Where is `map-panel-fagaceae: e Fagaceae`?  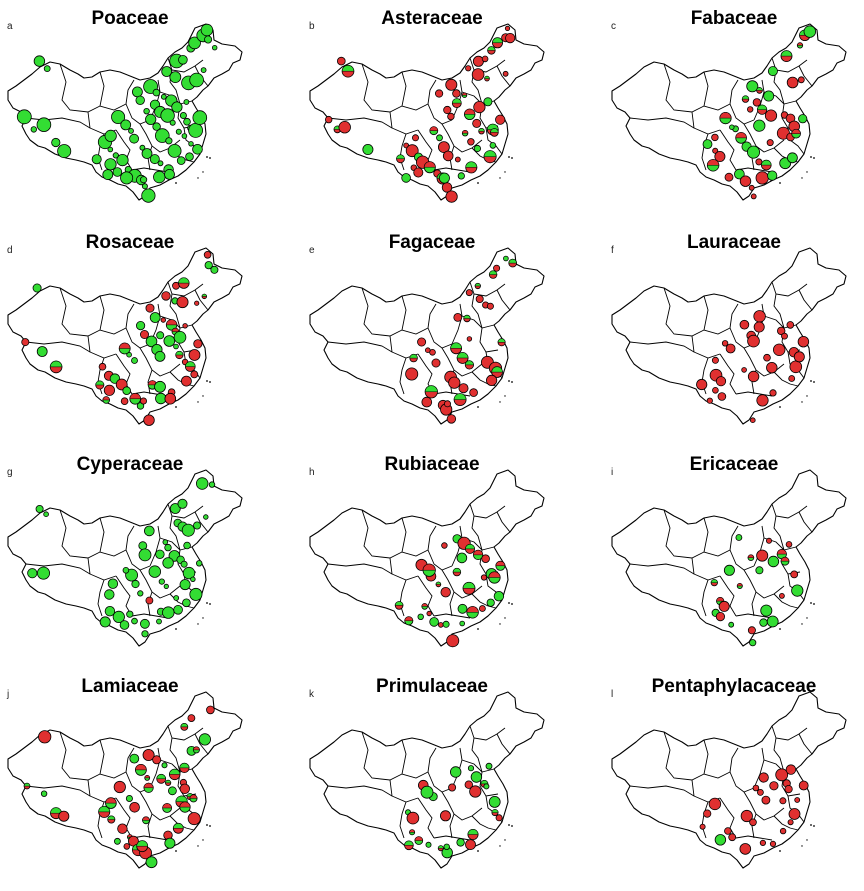
map-panel-fagaceae: e Fagaceae is located at coordinates (446, 335).